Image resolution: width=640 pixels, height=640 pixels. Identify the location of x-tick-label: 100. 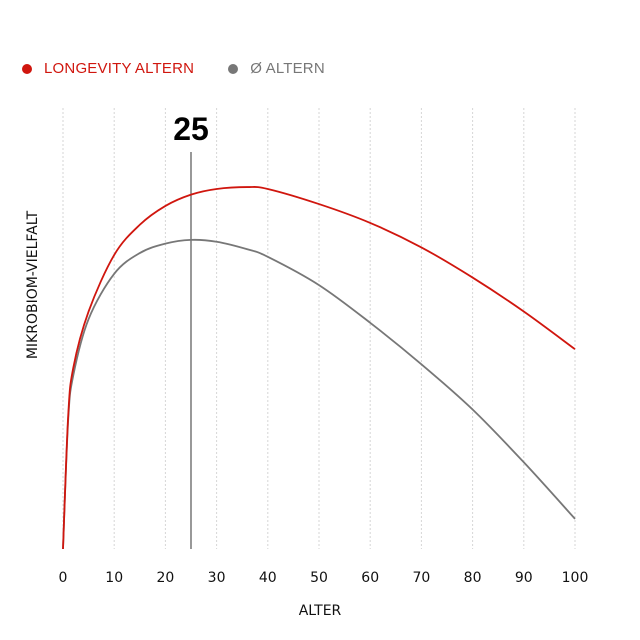
(575, 578).